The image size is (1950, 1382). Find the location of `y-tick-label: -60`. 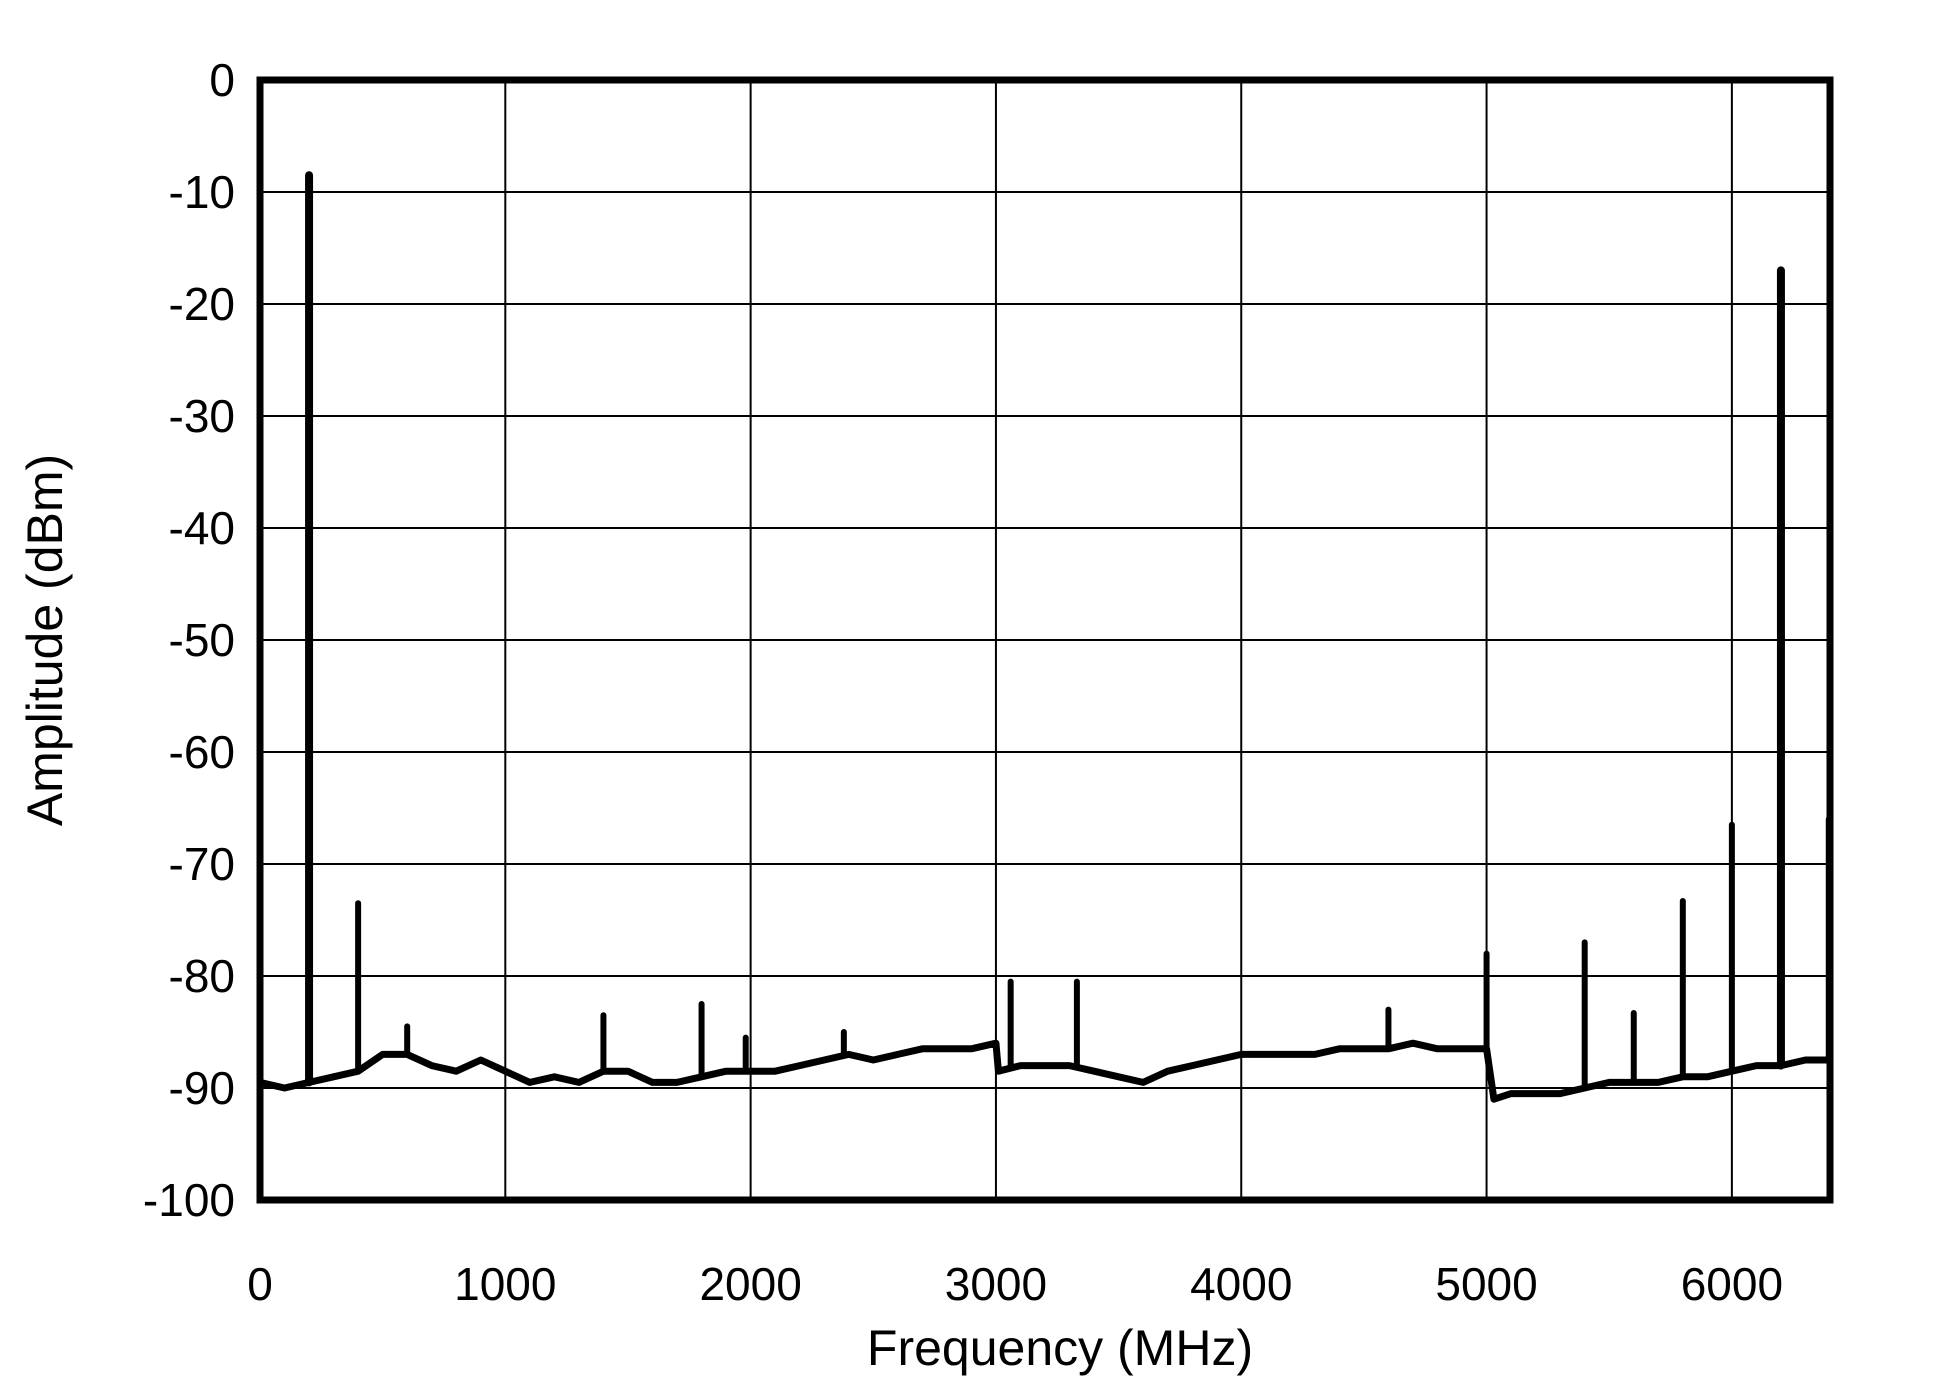

y-tick-label: -60 is located at coordinates (202, 752).